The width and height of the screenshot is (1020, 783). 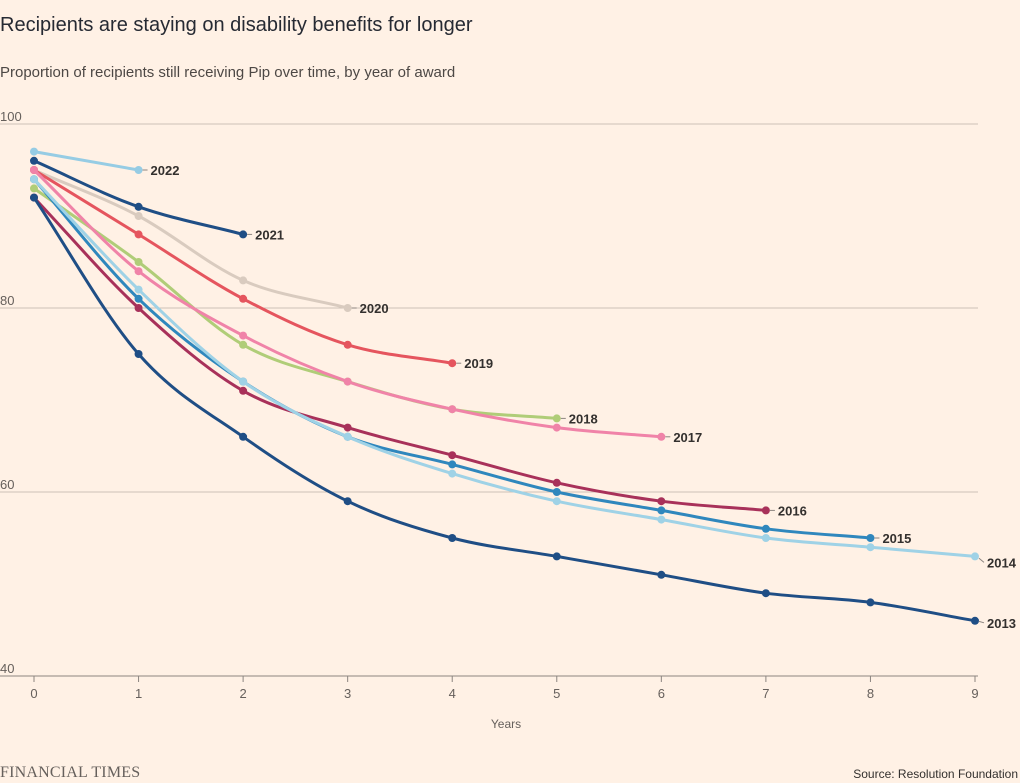 What do you see at coordinates (374, 308) in the screenshot?
I see `series-label-2020: 2020` at bounding box center [374, 308].